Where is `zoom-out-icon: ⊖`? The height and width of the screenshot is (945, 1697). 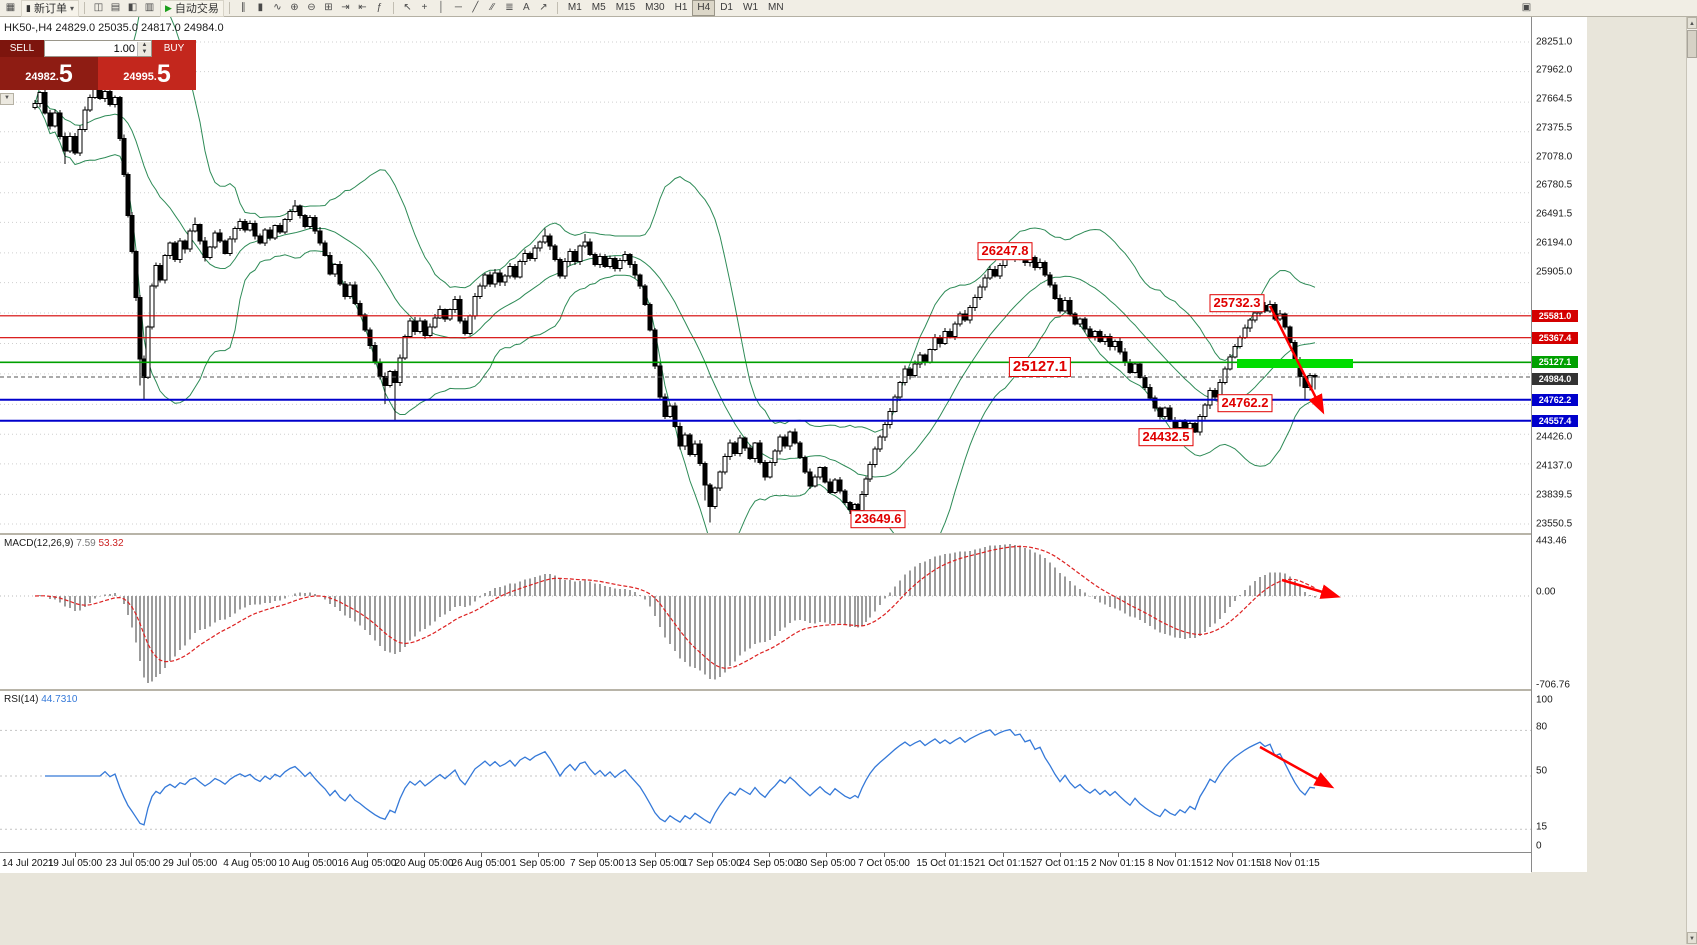 zoom-out-icon: ⊖ is located at coordinates (311, 7).